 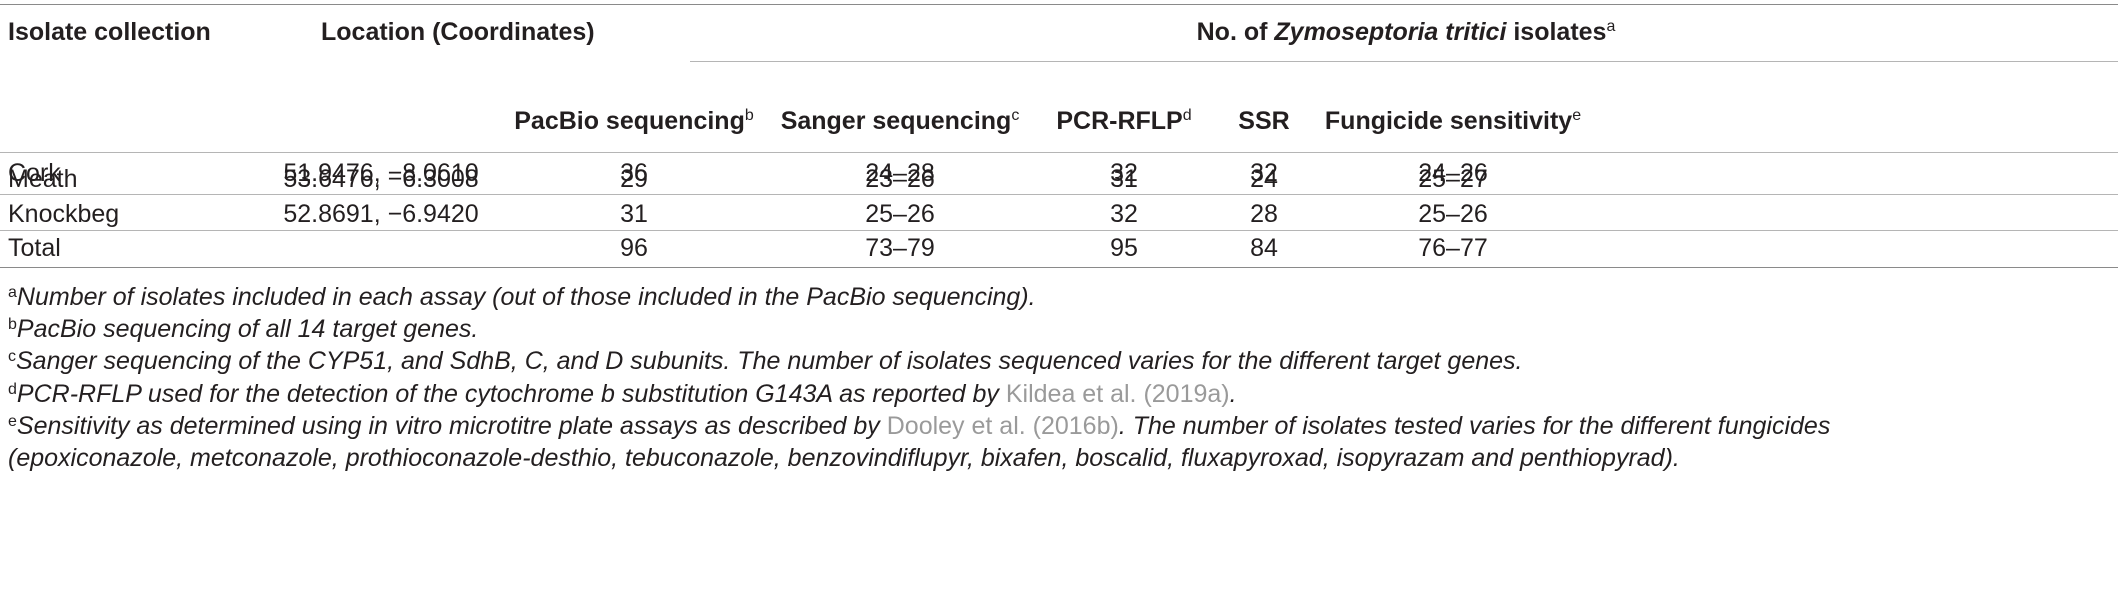 What do you see at coordinates (1611, 26) in the screenshot?
I see `group-sup: a` at bounding box center [1611, 26].